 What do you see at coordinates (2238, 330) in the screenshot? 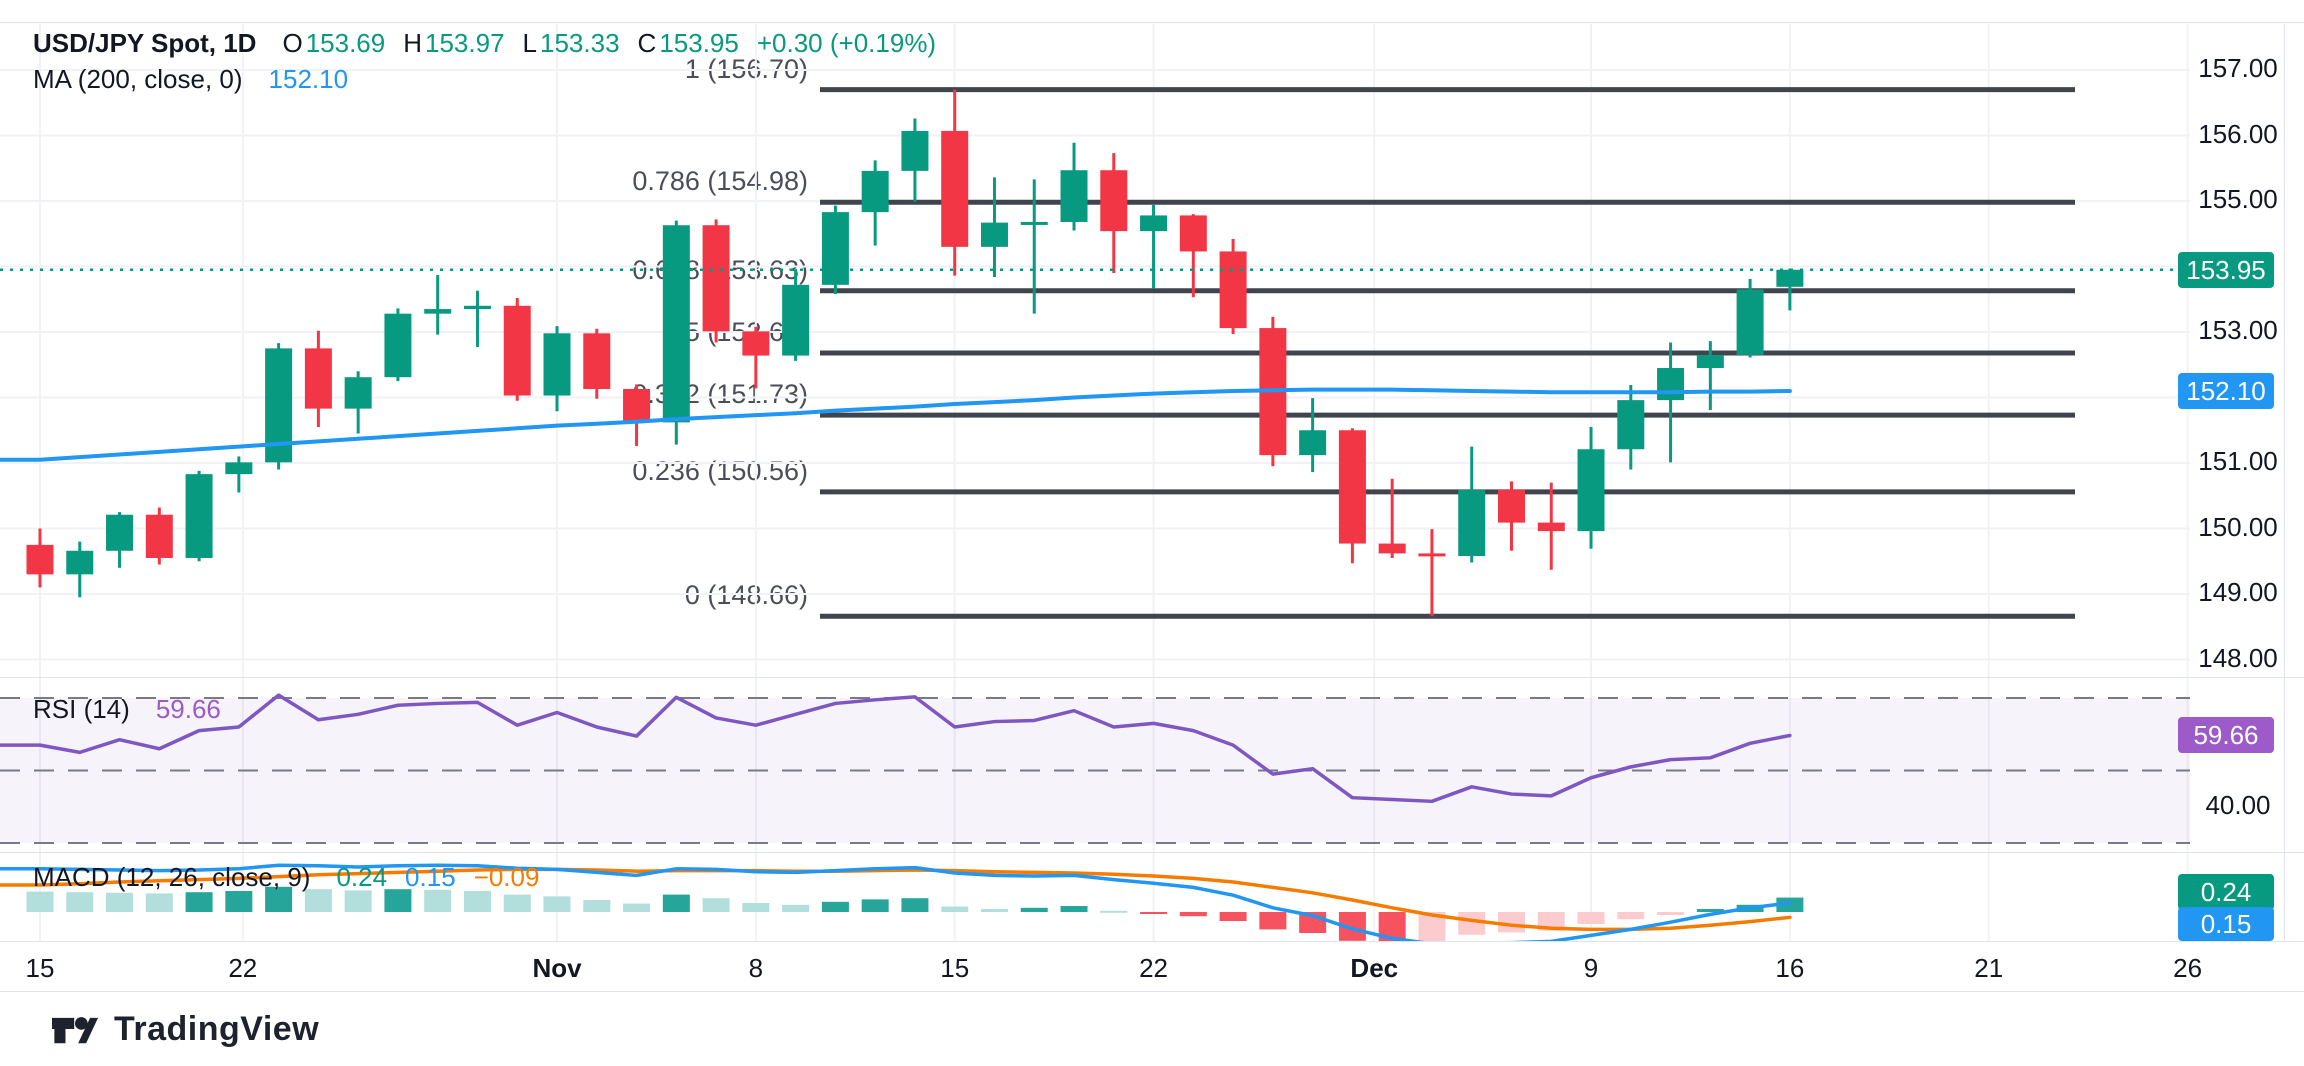
I see `price-axis-label: 153.00` at bounding box center [2238, 330].